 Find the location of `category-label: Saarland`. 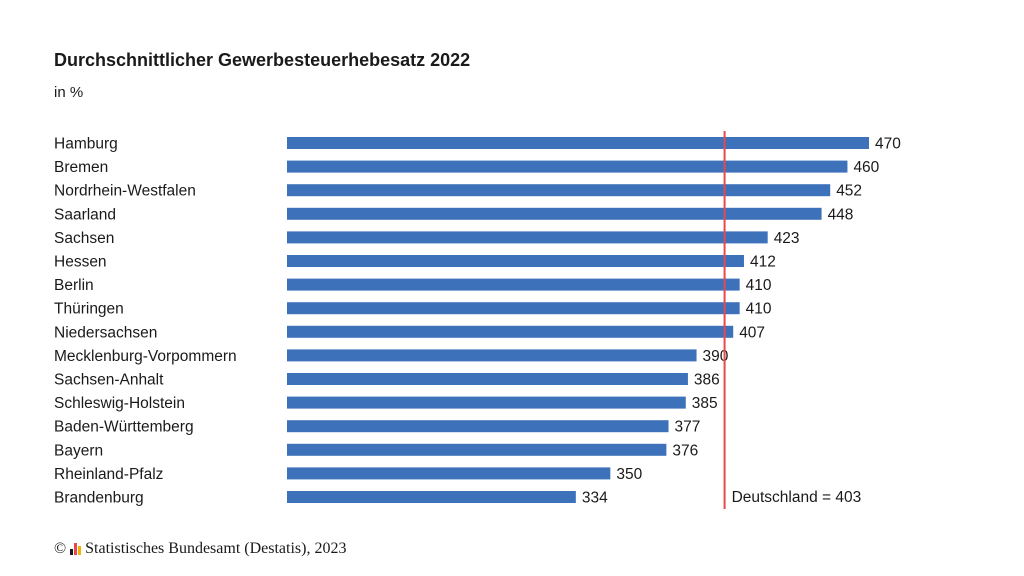

category-label: Saarland is located at coordinates (85, 214).